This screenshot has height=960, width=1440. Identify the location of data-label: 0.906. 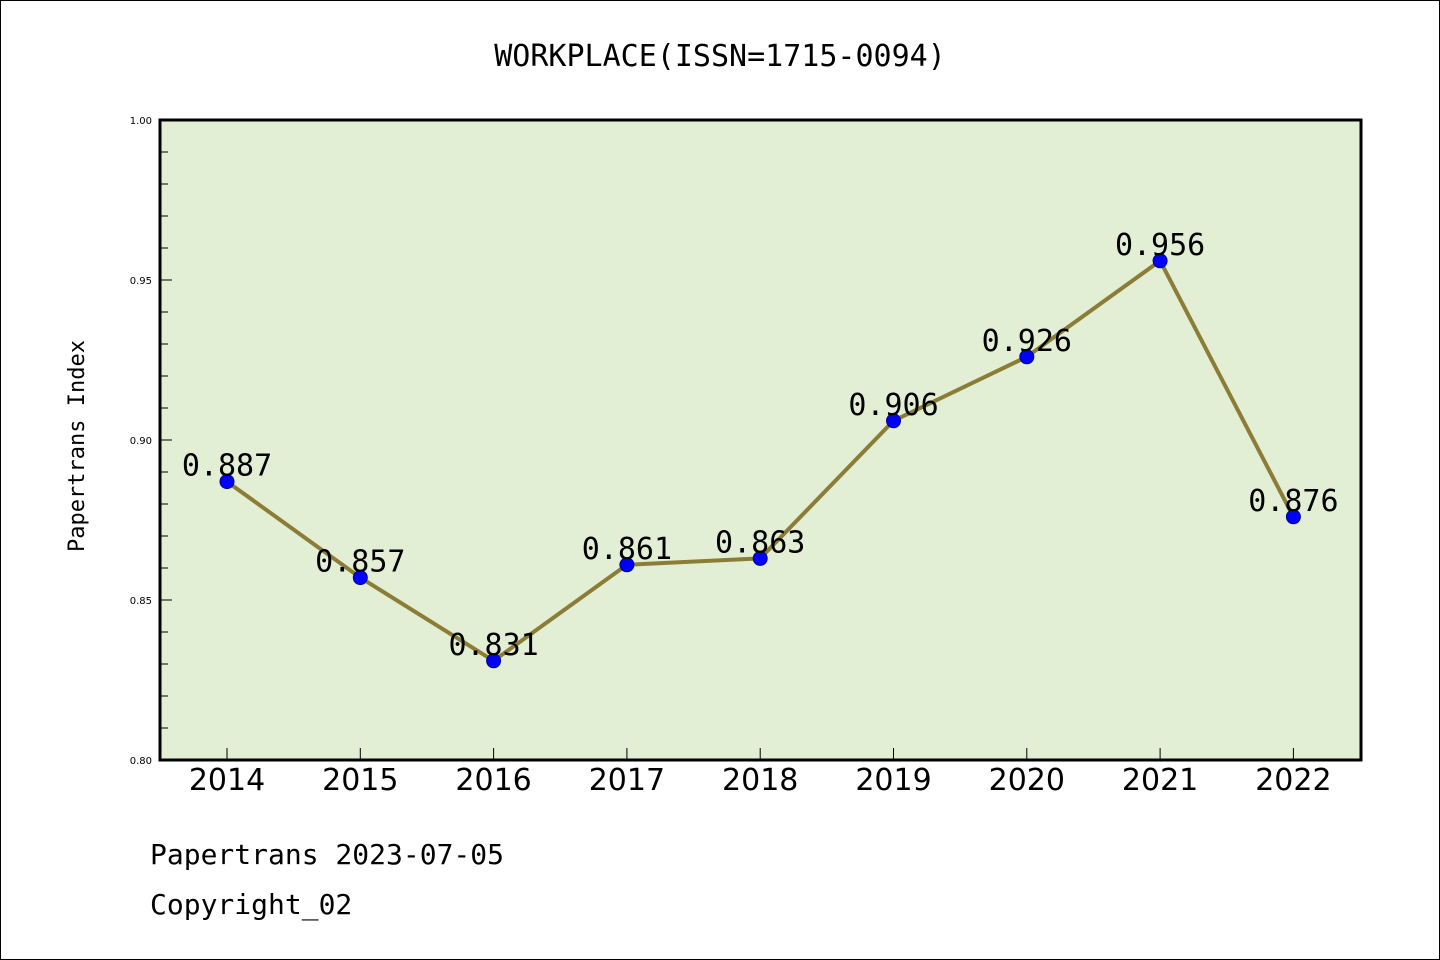
(893, 405).